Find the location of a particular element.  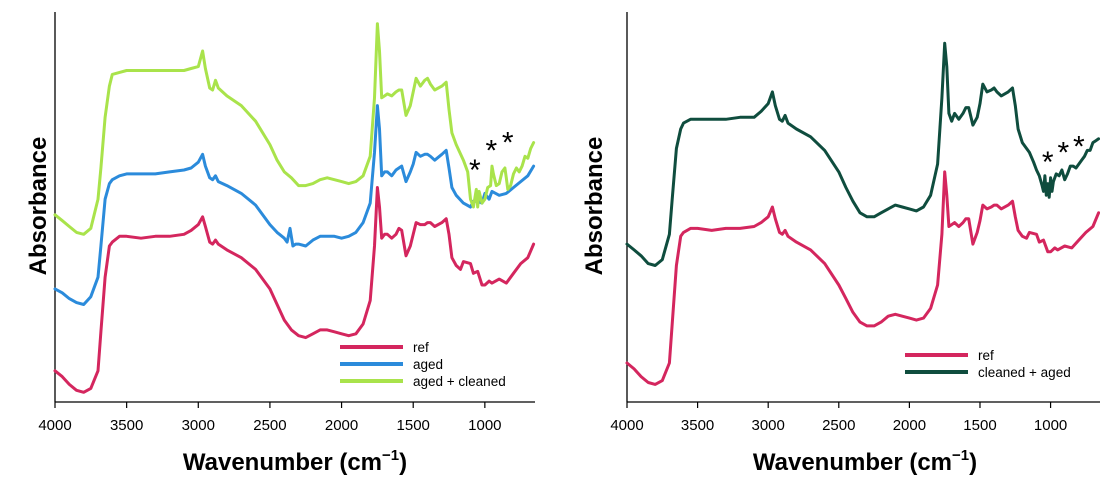

x-axis-label-left: Wavenumber (cm−1) is located at coordinates (295, 461).